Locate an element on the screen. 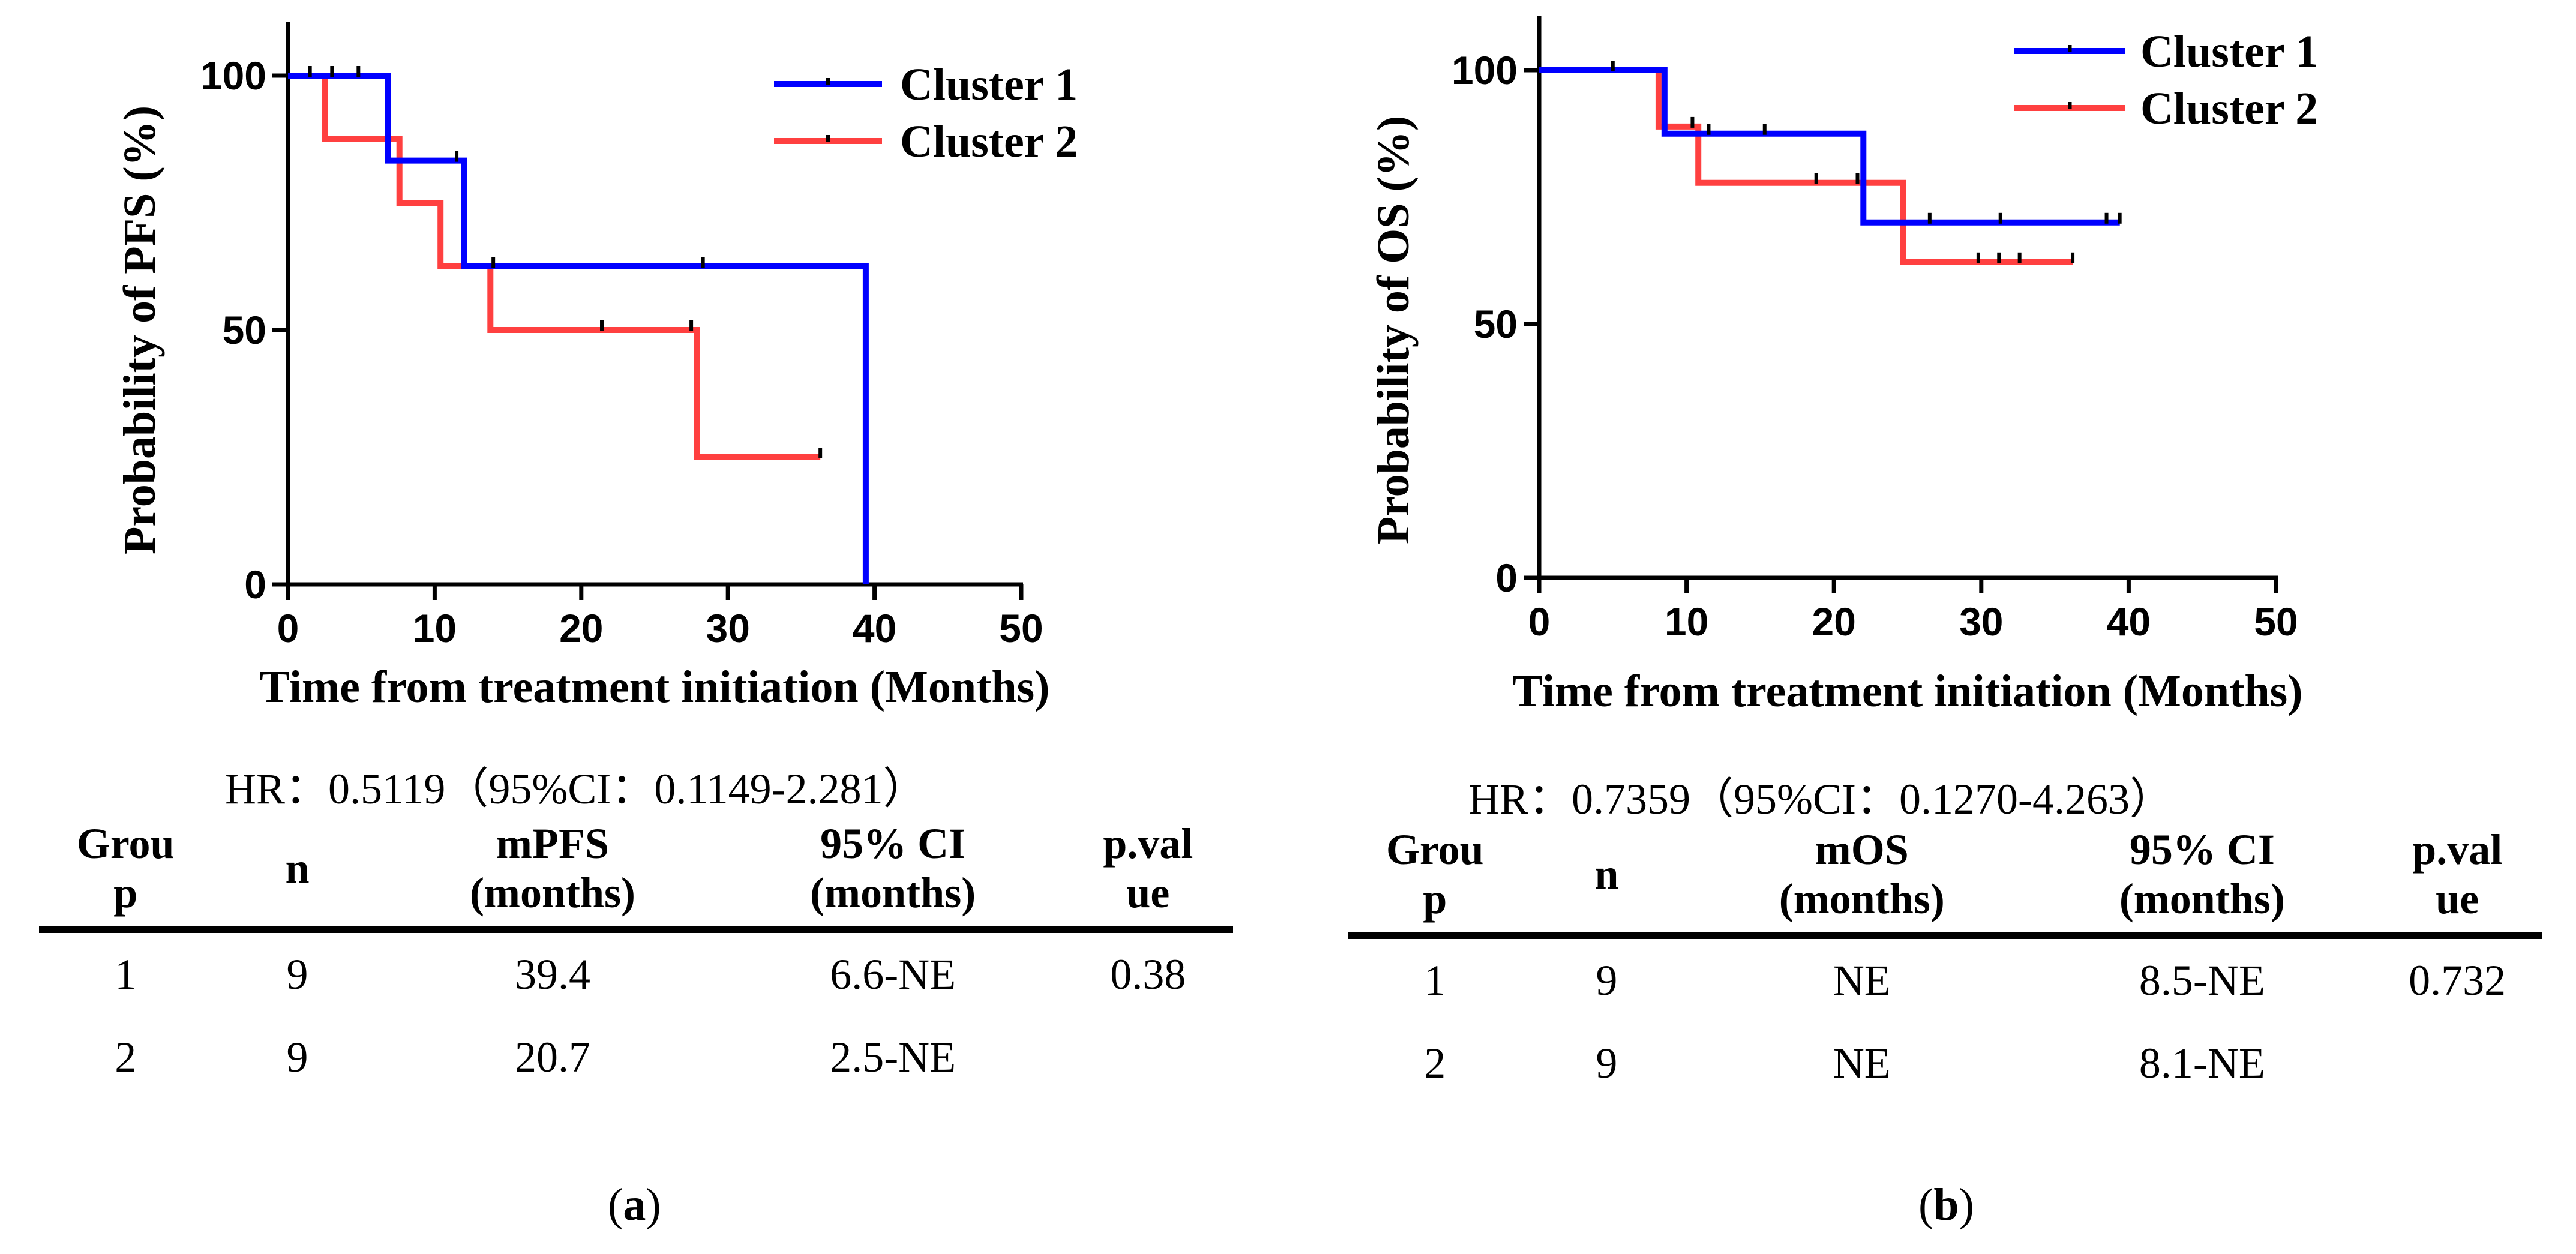 The image size is (2576, 1254). cell-pvalue: 0.732 is located at coordinates (2457, 980).